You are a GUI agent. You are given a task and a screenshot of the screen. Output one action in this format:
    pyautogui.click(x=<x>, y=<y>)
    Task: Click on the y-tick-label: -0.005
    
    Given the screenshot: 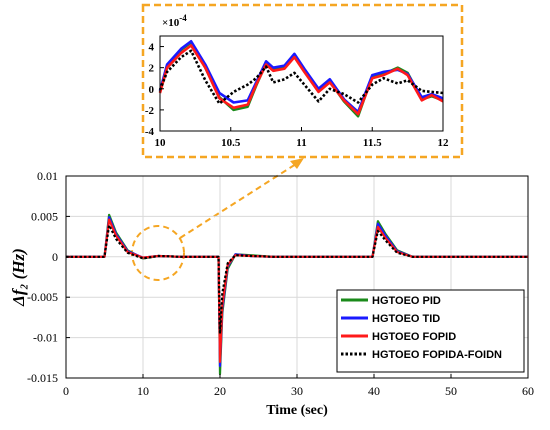 What is the action you would take?
    pyautogui.click(x=42, y=297)
    